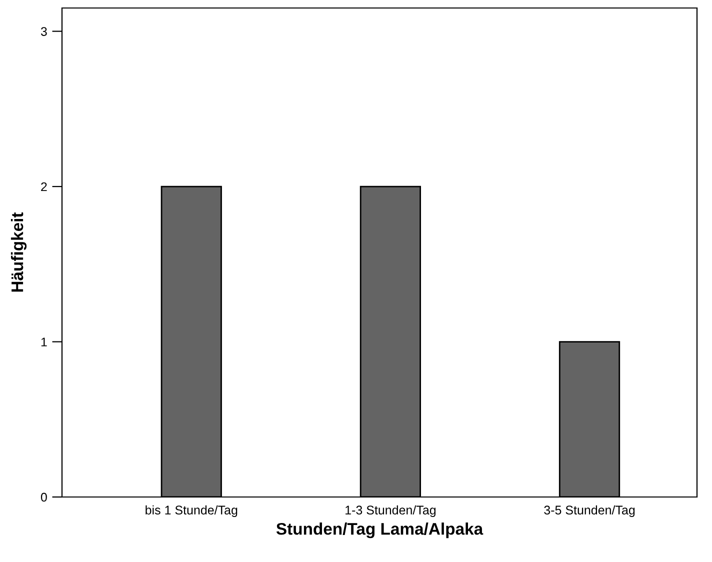 The image size is (712, 562). What do you see at coordinates (18, 252) in the screenshot?
I see `y-axis-title: Häufigkeit` at bounding box center [18, 252].